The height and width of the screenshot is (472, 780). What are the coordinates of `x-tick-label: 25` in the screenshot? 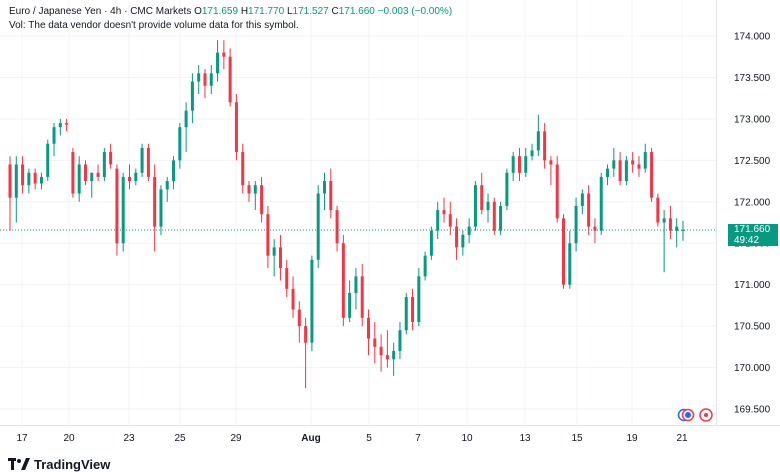 It's located at (180, 438).